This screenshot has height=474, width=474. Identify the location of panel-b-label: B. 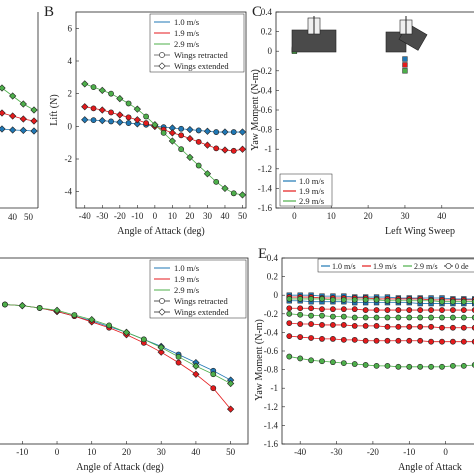
(49, 12).